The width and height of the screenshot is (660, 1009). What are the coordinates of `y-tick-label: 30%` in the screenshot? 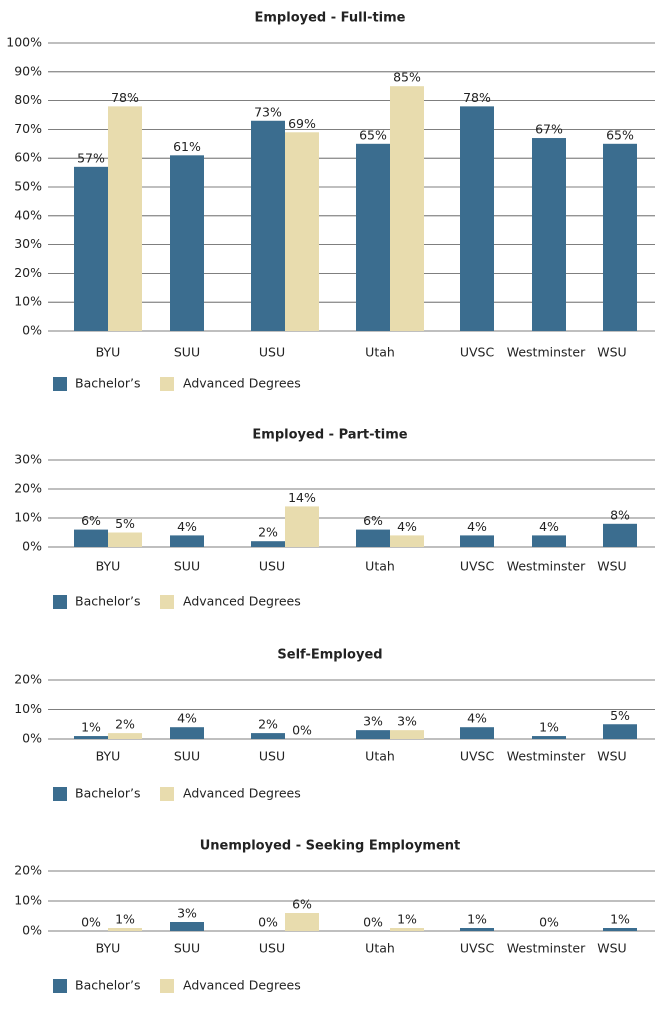 It's located at (28, 243).